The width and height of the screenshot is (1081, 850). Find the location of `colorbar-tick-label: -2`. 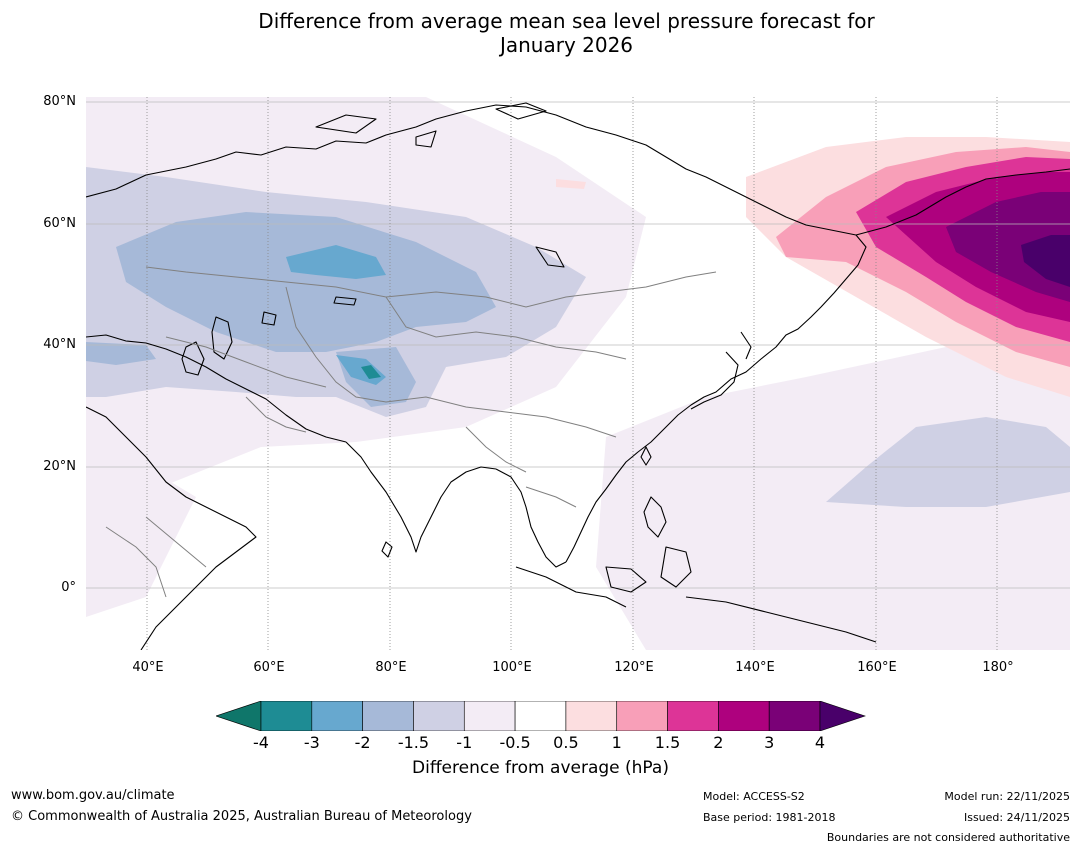

colorbar-tick-label: -2 is located at coordinates (362, 742).